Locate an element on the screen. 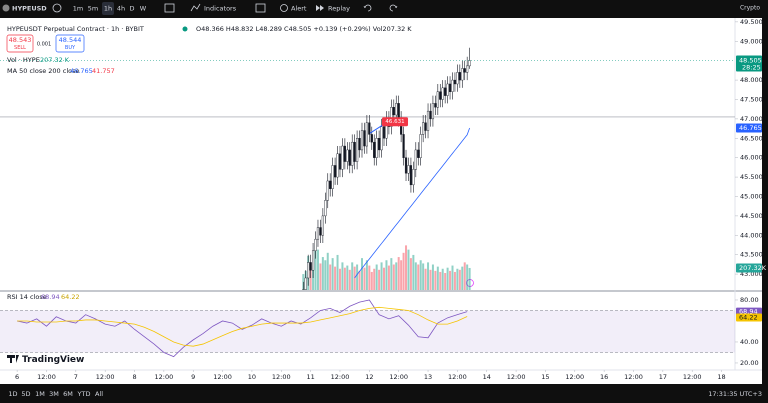 The height and width of the screenshot is (403, 768). countdown: 28:25 is located at coordinates (751, 67).